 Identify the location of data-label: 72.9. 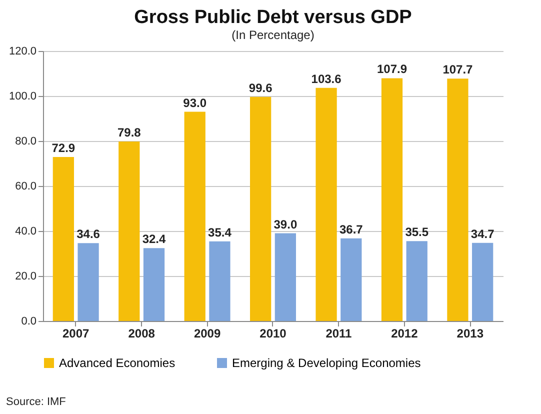
(64, 147).